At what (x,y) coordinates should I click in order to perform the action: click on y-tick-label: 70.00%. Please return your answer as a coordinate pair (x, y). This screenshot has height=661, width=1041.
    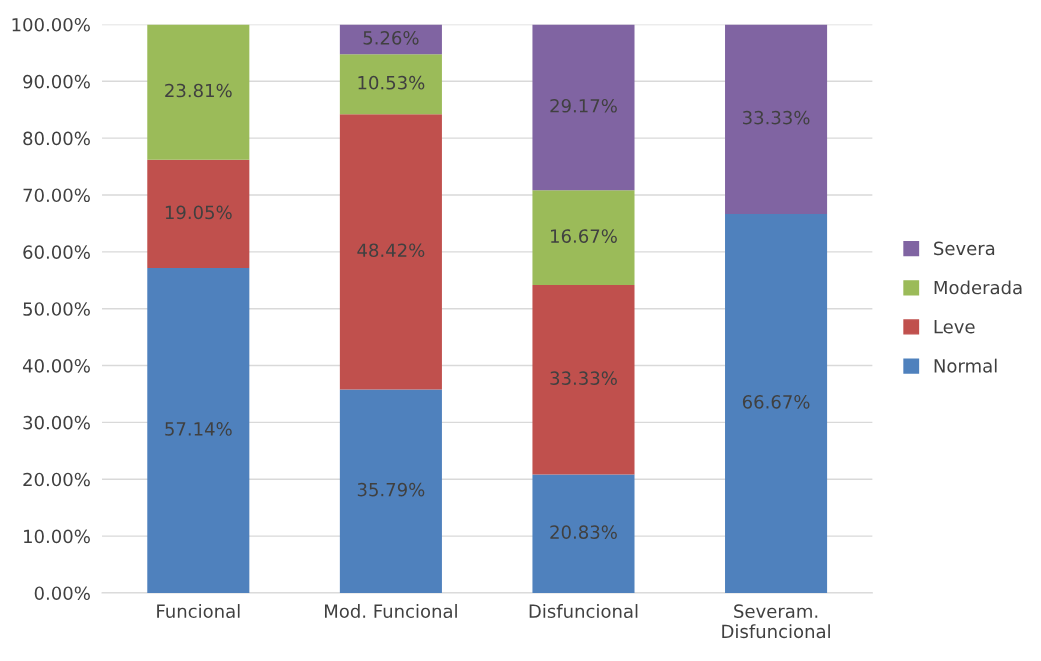
    Looking at the image, I should click on (56, 195).